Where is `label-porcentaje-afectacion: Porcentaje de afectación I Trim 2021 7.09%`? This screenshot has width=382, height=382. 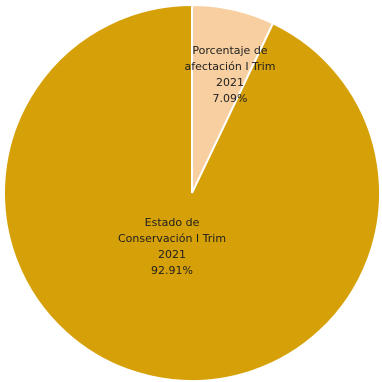
label-porcentaje-afectacion: Porcentaje de afectación I Trim 2021 7.09% is located at coordinates (230, 74).